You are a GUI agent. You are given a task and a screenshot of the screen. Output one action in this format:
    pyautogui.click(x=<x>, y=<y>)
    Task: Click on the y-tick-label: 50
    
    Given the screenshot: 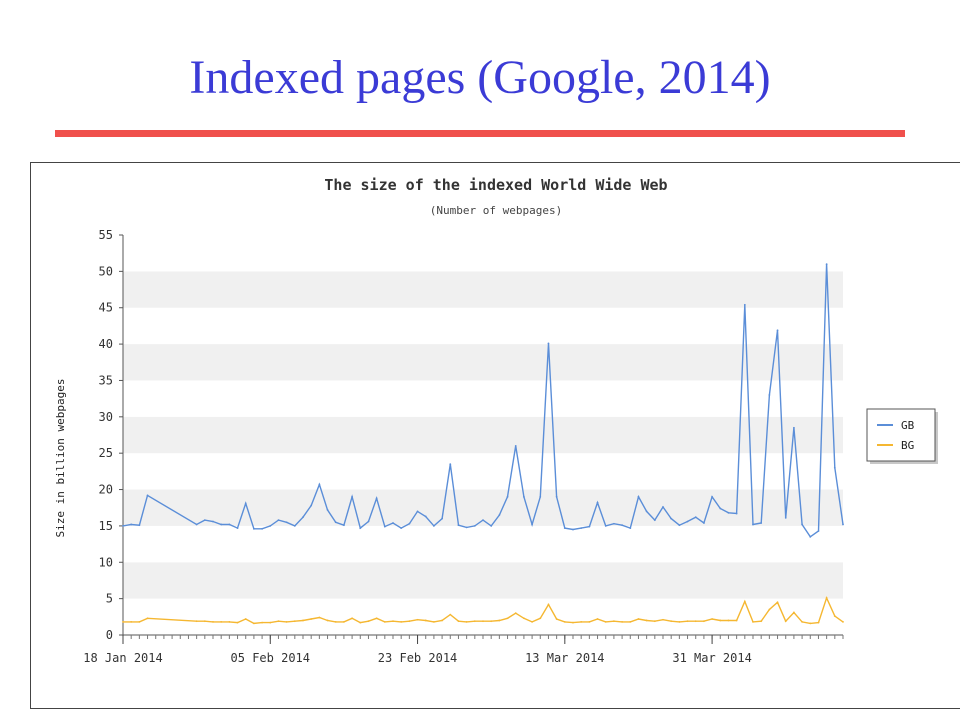 What is the action you would take?
    pyautogui.click(x=106, y=271)
    